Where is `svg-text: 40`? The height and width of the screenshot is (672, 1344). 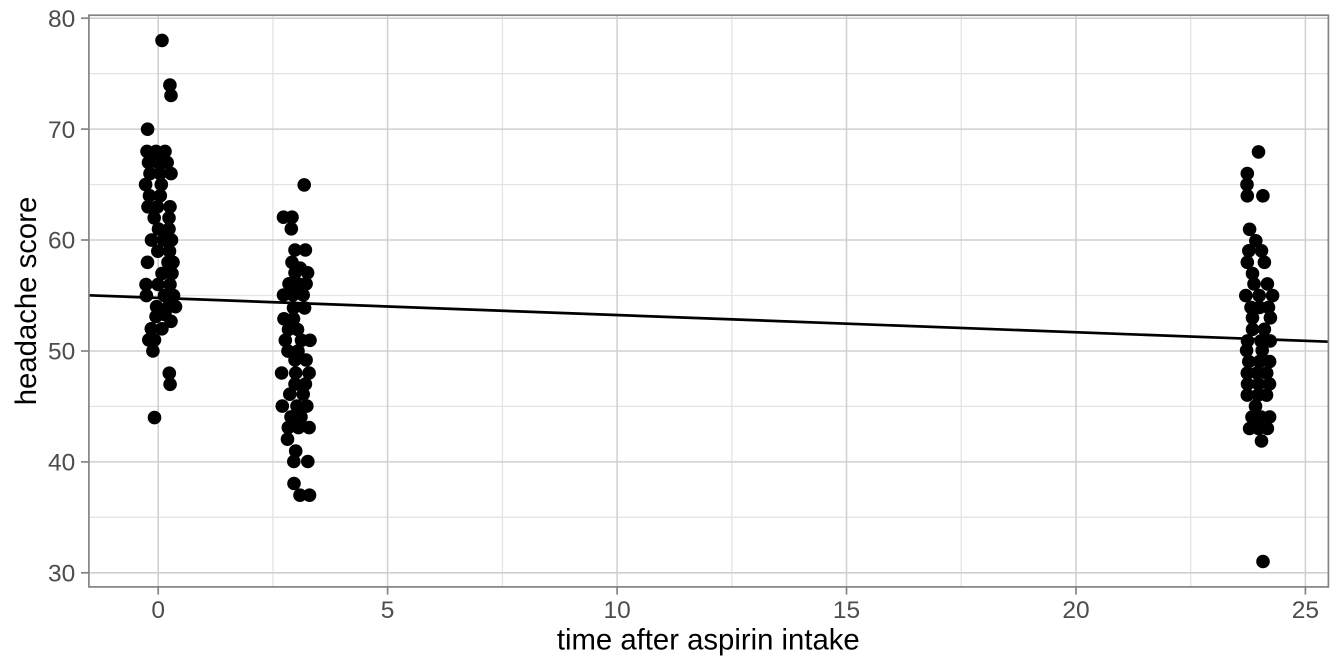 svg-text: 40 is located at coordinates (61, 463).